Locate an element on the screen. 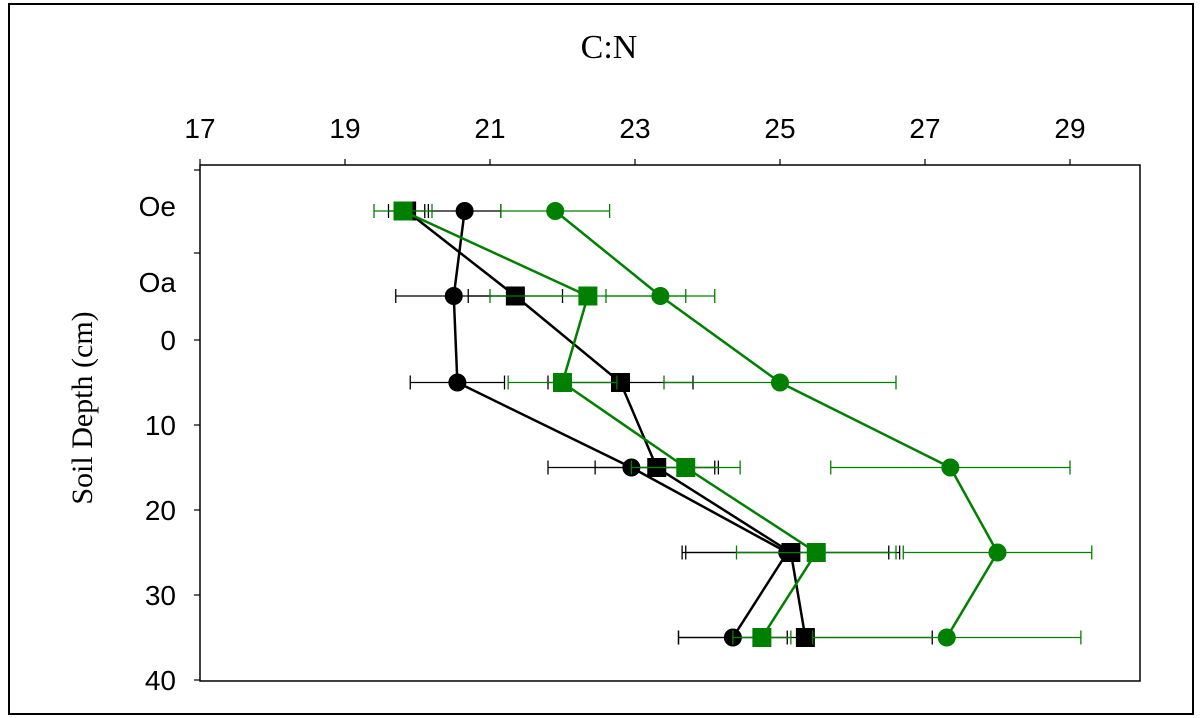 This screenshot has height=718, width=1202. x-tick-label: 19 is located at coordinates (344, 128).